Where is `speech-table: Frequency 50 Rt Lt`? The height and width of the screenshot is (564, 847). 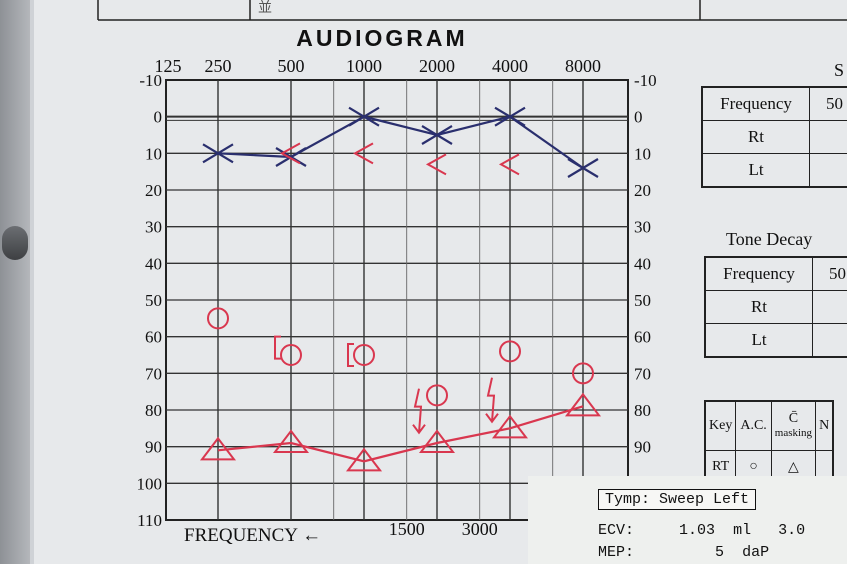
speech-table: Frequency 50 Rt Lt is located at coordinates (774, 137).